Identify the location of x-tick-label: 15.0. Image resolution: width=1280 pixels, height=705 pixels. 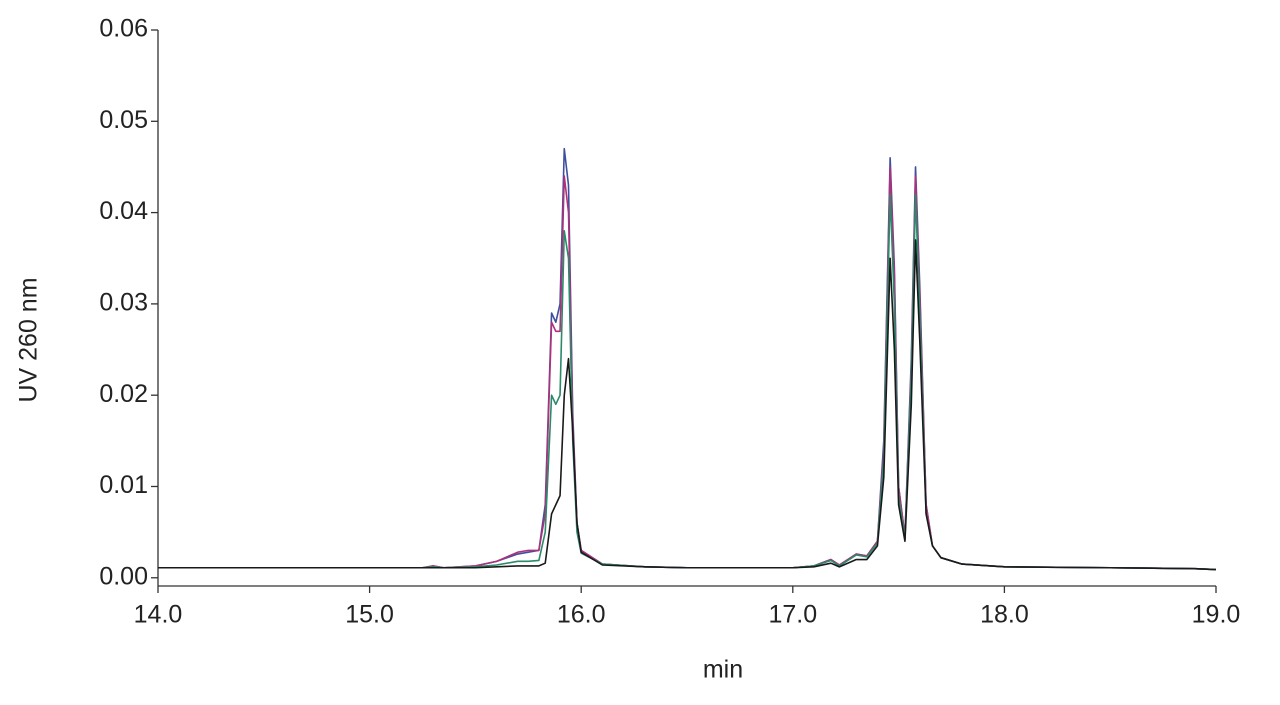
(369, 615).